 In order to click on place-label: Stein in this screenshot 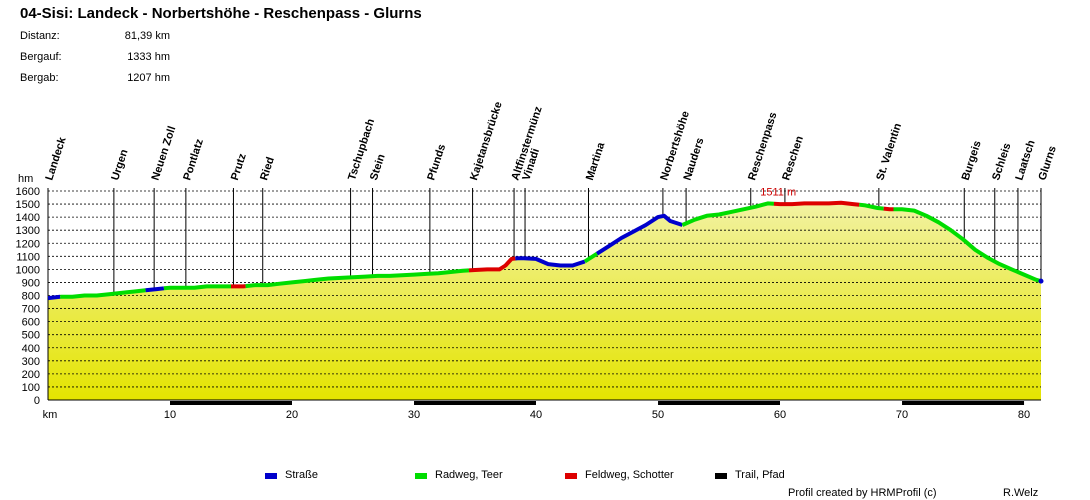, I will do `click(378, 167)`.